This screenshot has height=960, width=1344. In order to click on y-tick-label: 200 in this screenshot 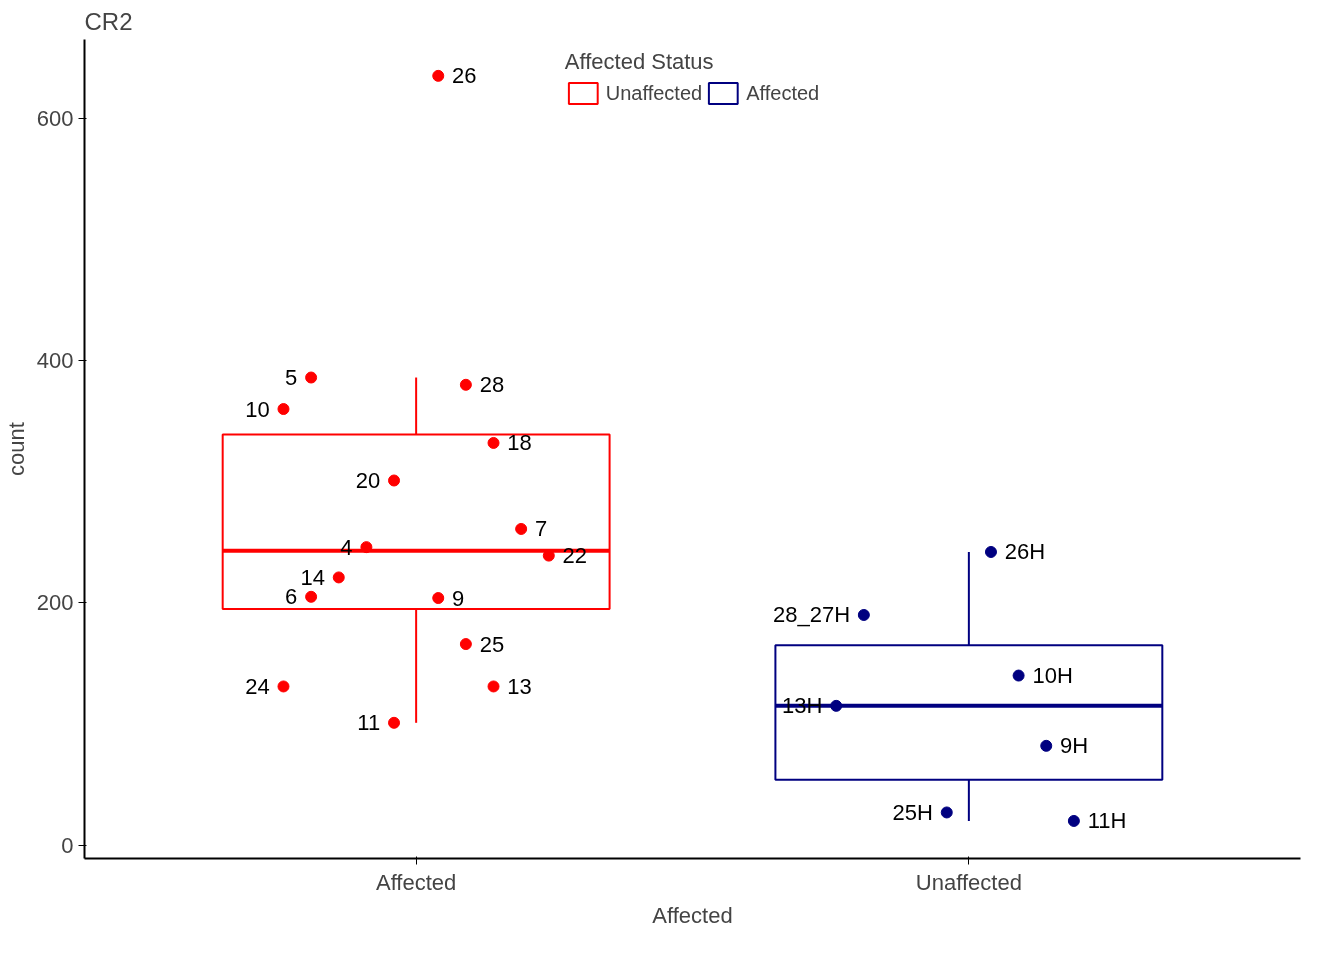, I will do `click(55, 603)`.